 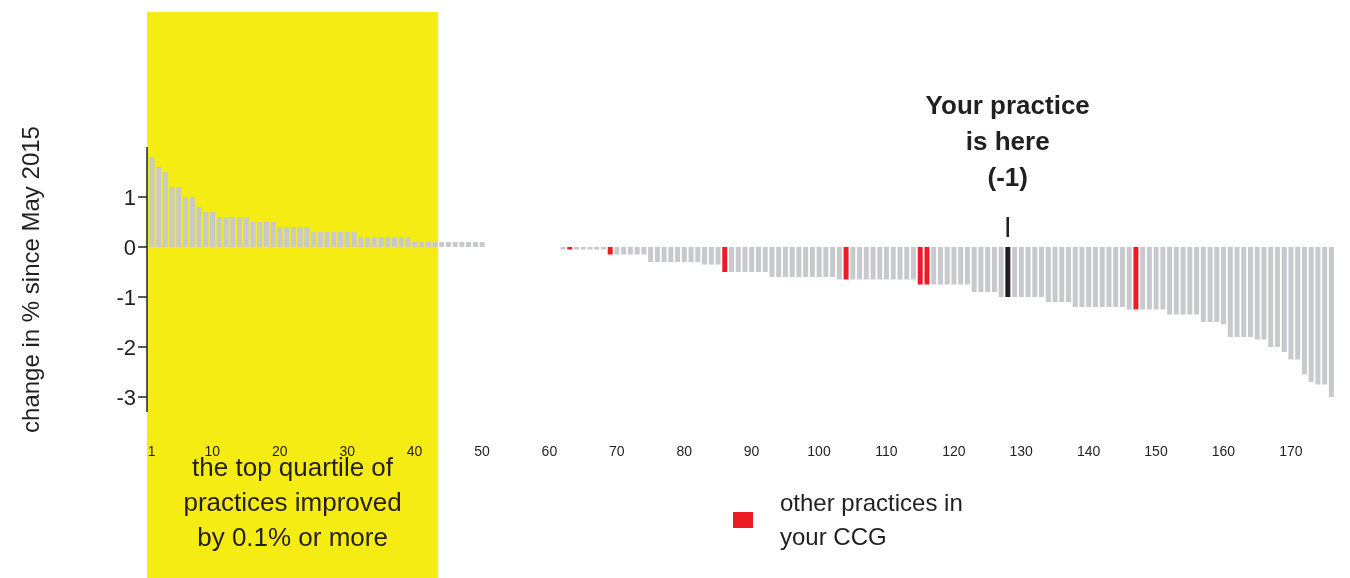 I want to click on x-tick-label: 150, so click(x=1156, y=450).